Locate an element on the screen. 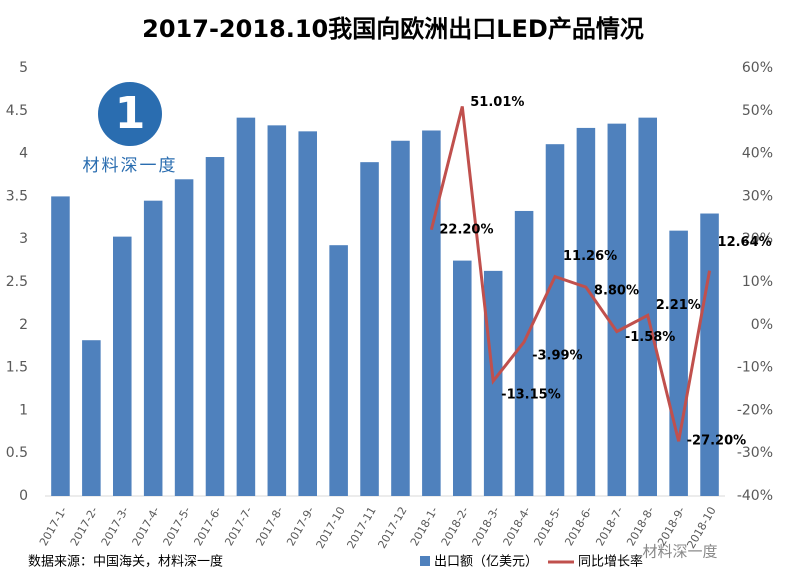 The width and height of the screenshot is (786, 586). y2-tick-label: 50% is located at coordinates (757, 111).